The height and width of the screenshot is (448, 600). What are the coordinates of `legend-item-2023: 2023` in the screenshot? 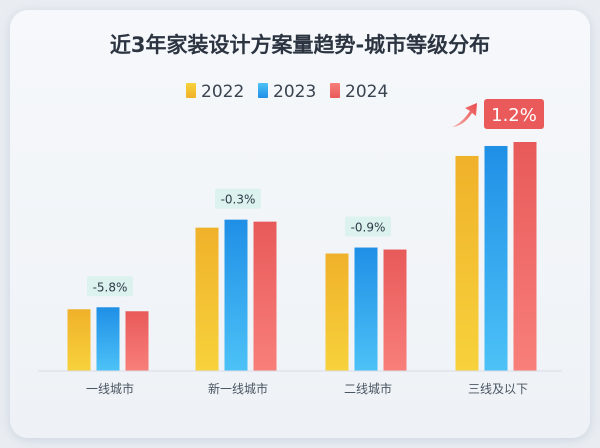 It's located at (287, 92).